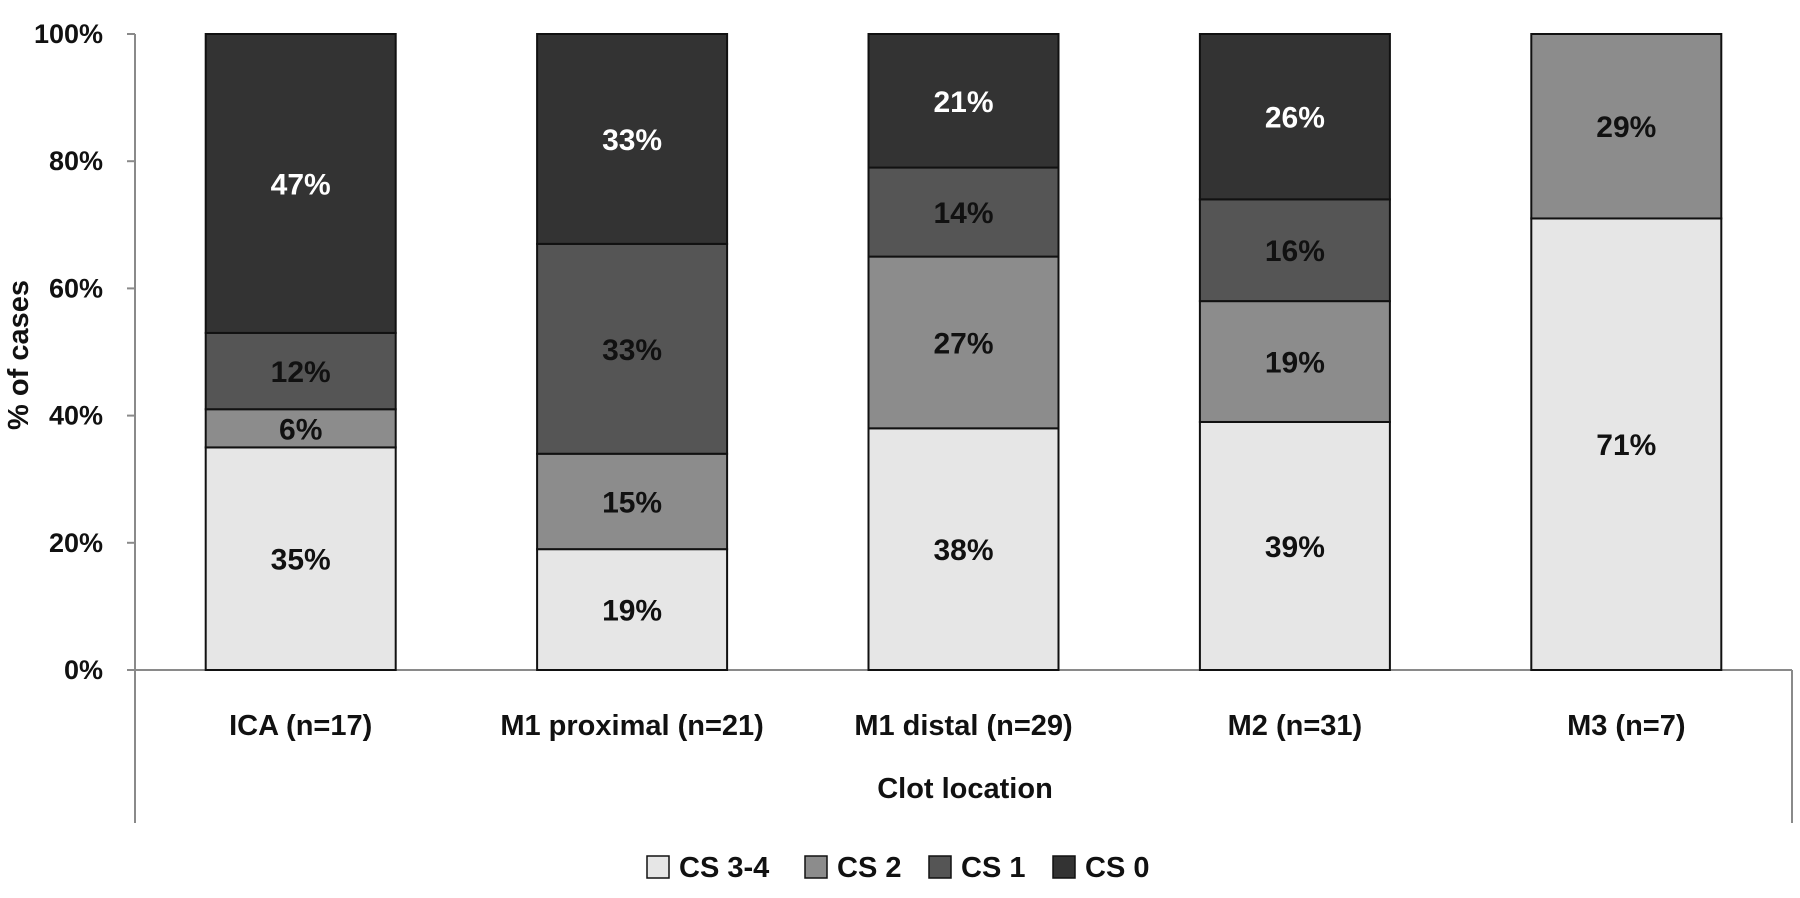 This screenshot has height=898, width=1800. I want to click on data-label: 14%, so click(963, 213).